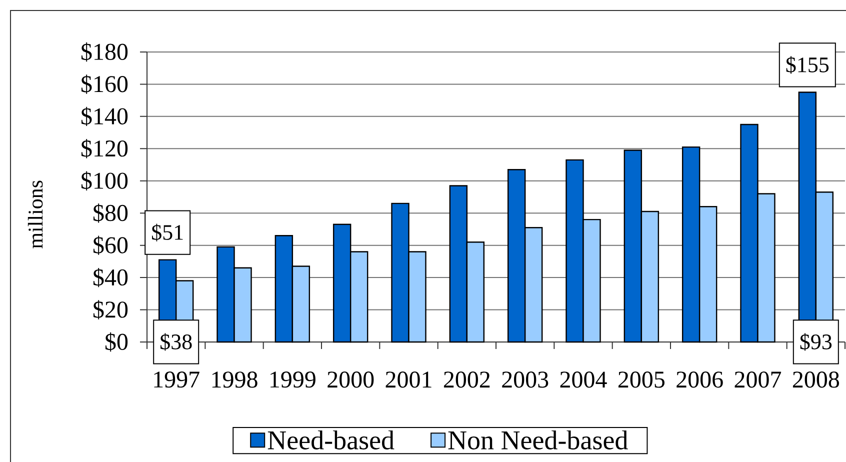  Describe the element at coordinates (409, 380) in the screenshot. I see `x-tick-label: 2001` at that location.